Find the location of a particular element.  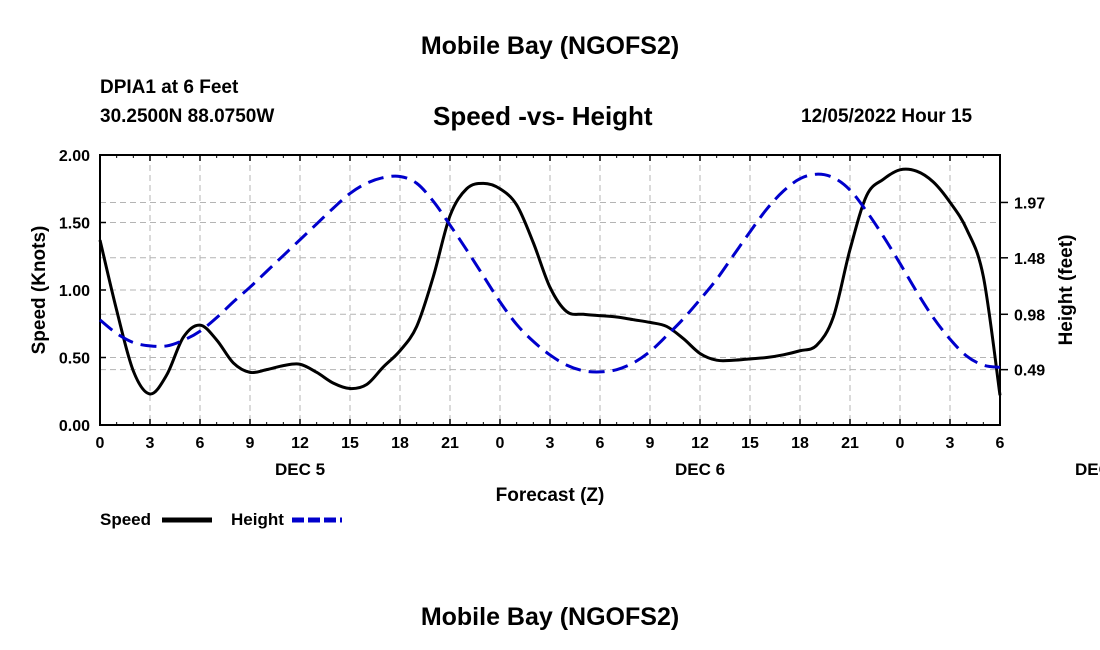

x-axis-title: Forecast (Z) is located at coordinates (550, 495).